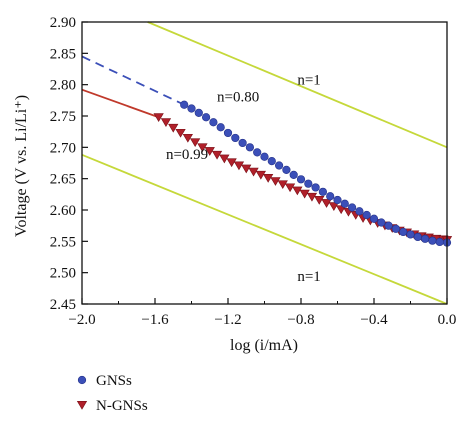  I want to click on x-tick-label: −0.8, so click(300, 320).